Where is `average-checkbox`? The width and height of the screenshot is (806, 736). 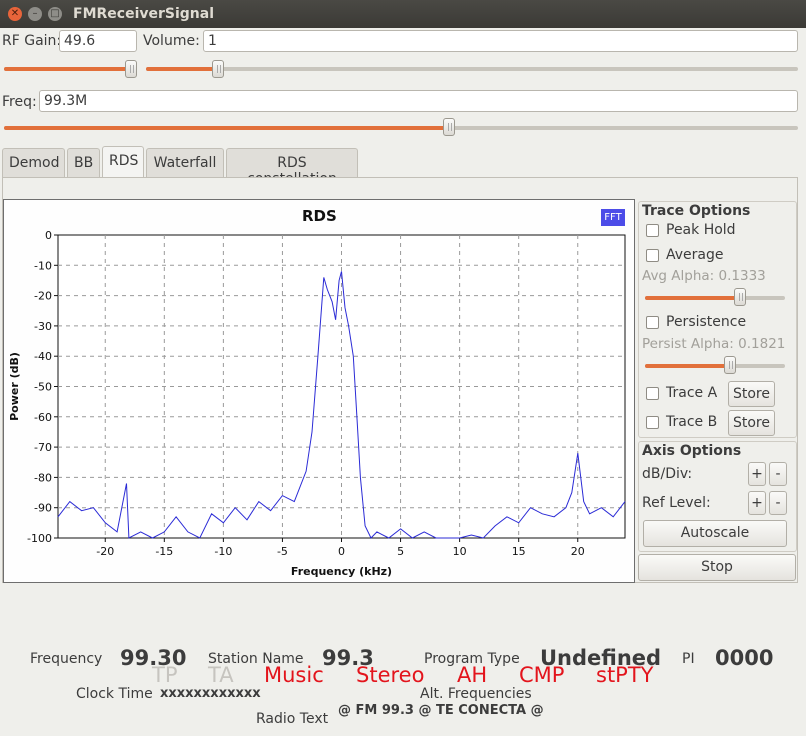
average-checkbox is located at coordinates (652, 255).